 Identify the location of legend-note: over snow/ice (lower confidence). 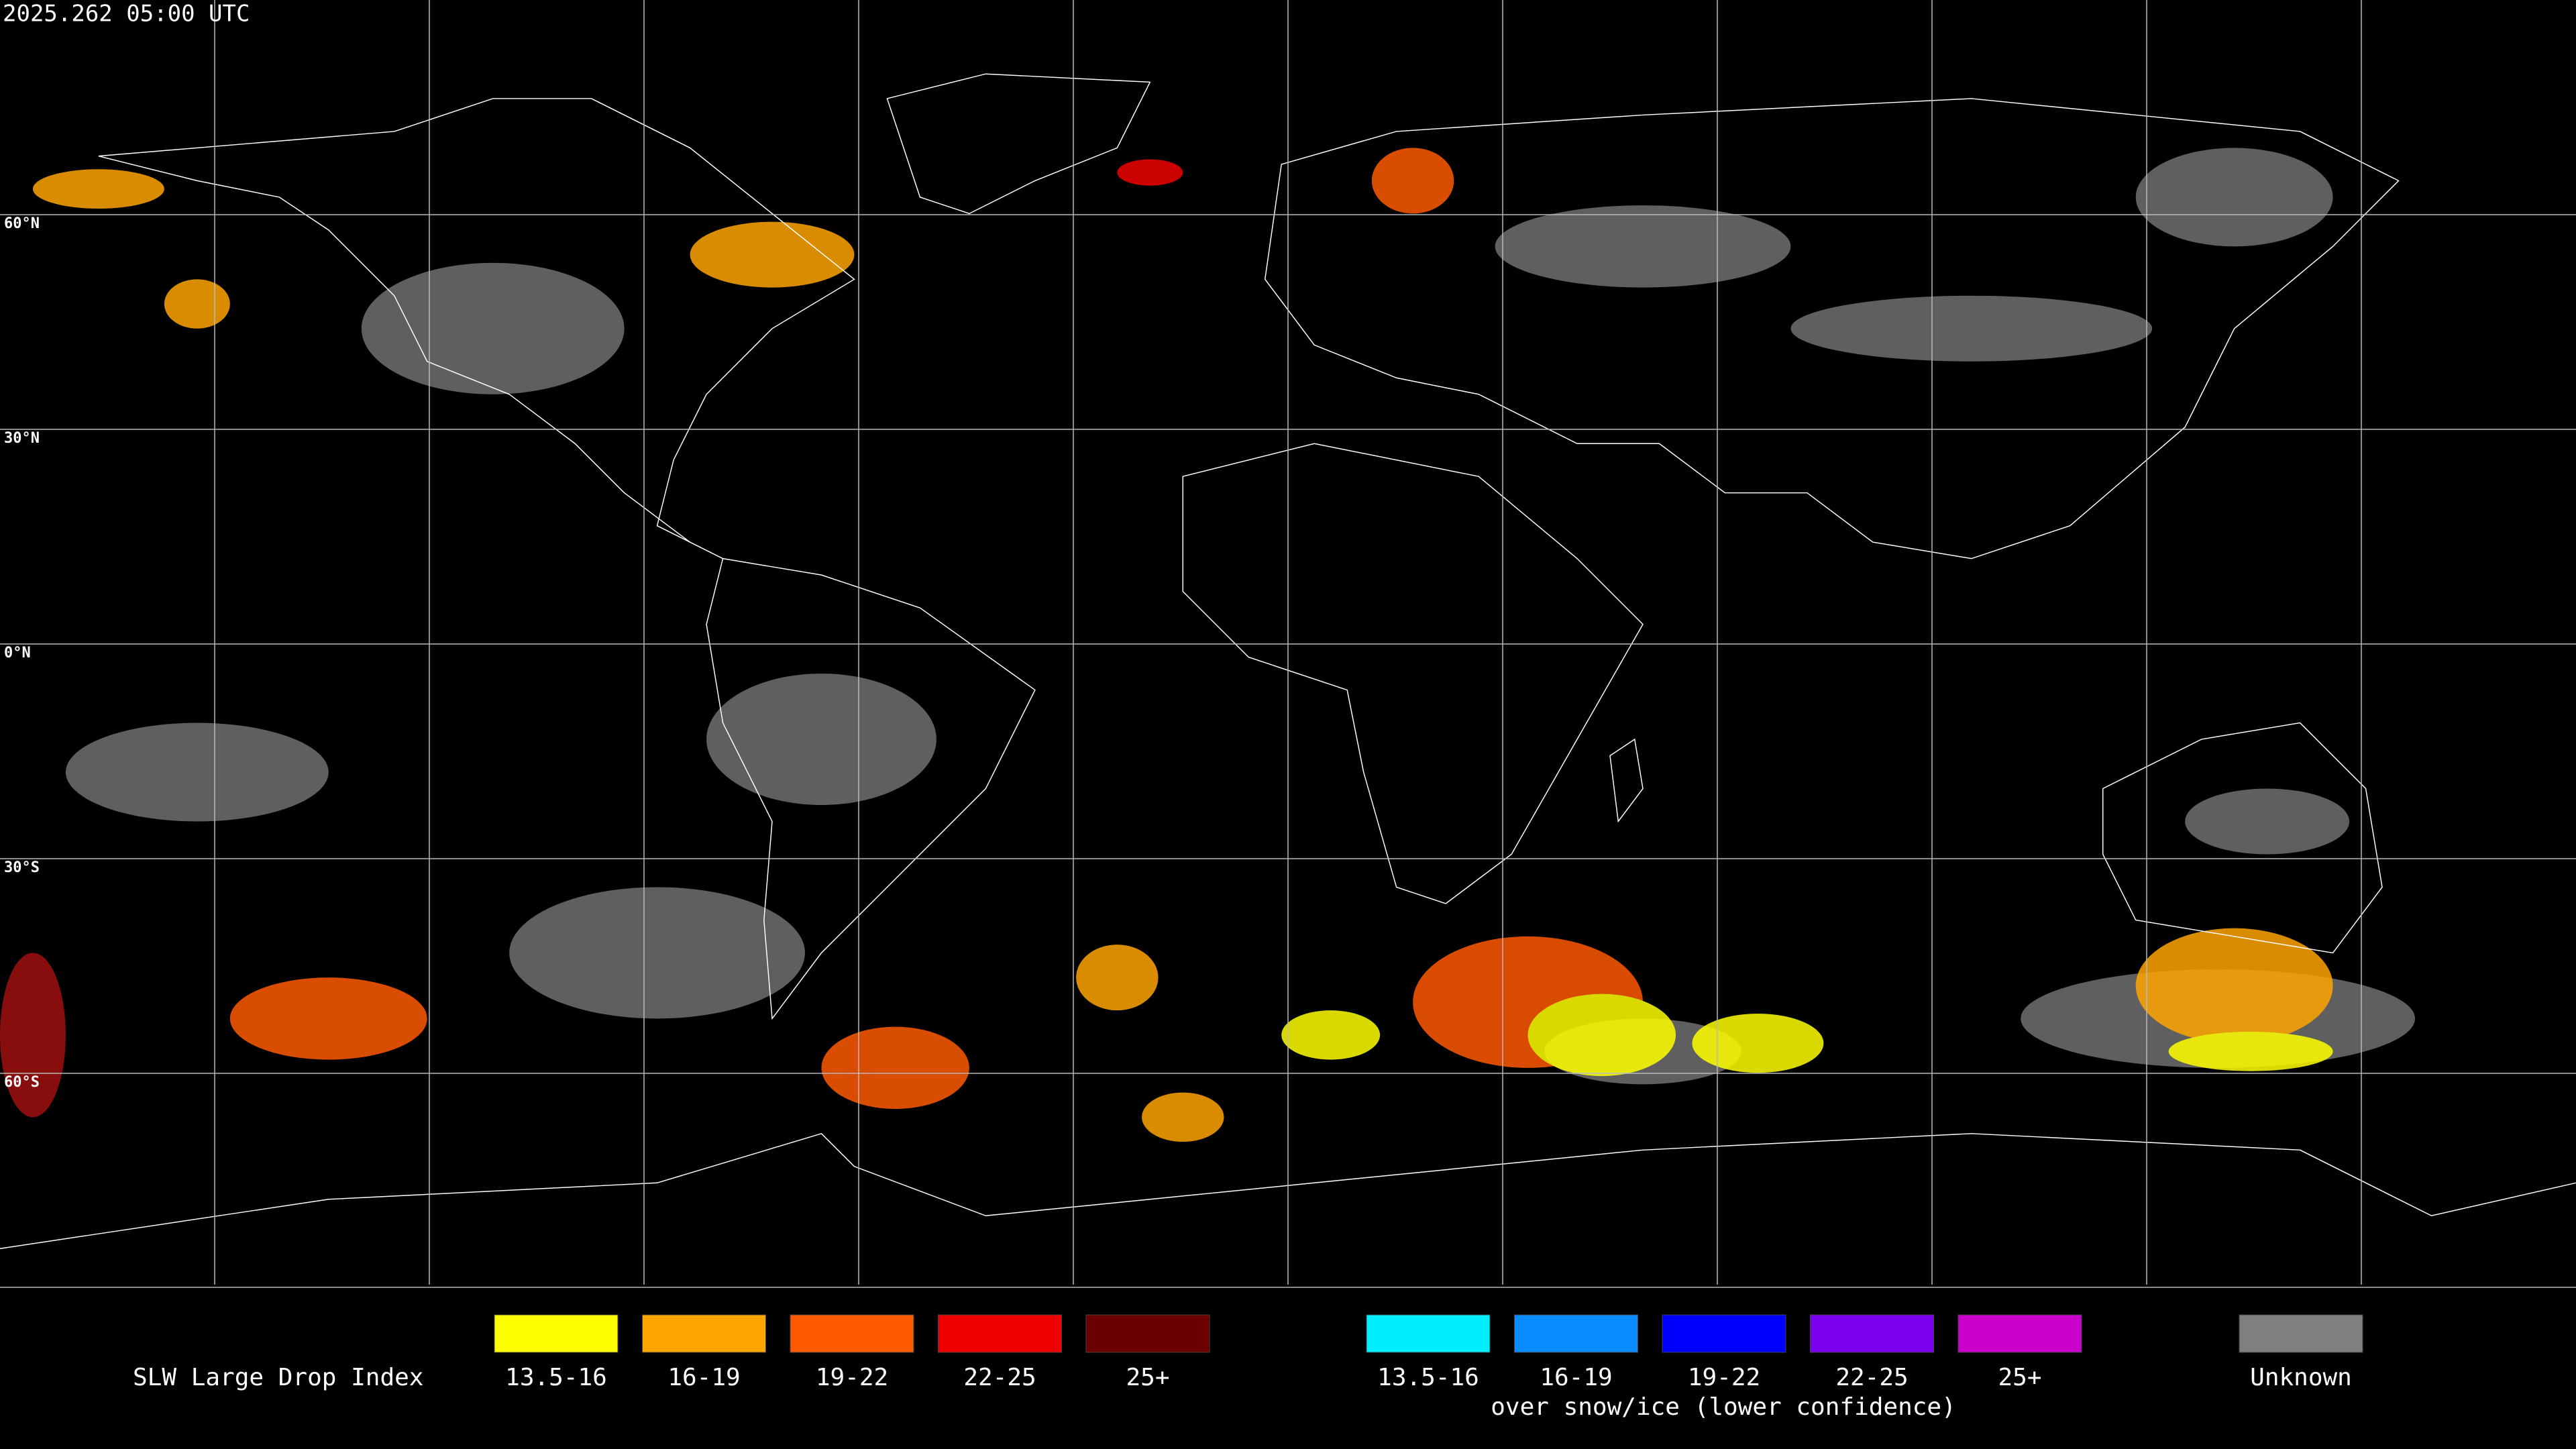
(1723, 1407).